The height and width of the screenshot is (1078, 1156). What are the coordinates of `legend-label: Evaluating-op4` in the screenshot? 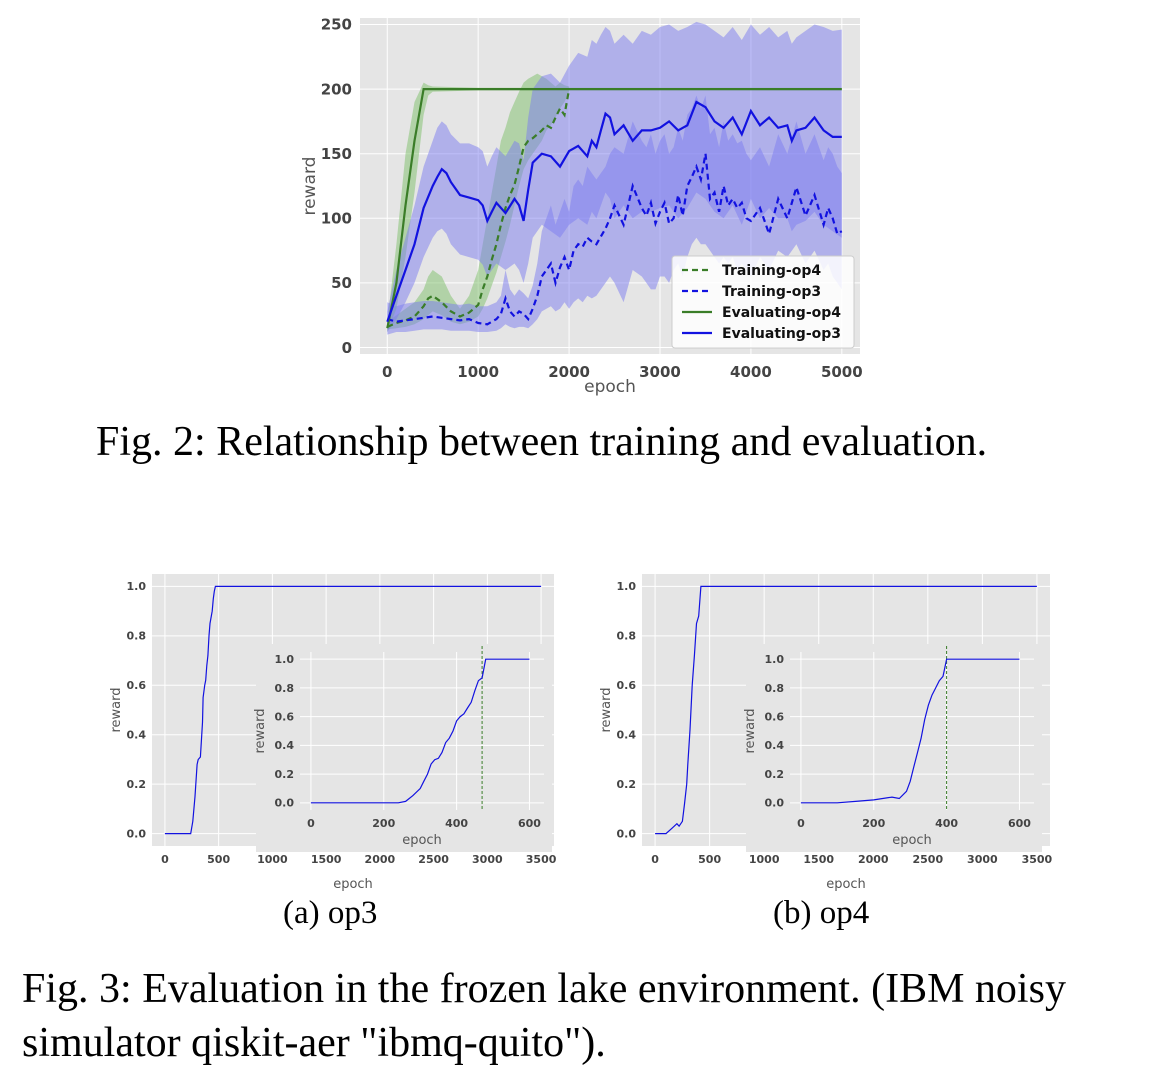 It's located at (781, 313).